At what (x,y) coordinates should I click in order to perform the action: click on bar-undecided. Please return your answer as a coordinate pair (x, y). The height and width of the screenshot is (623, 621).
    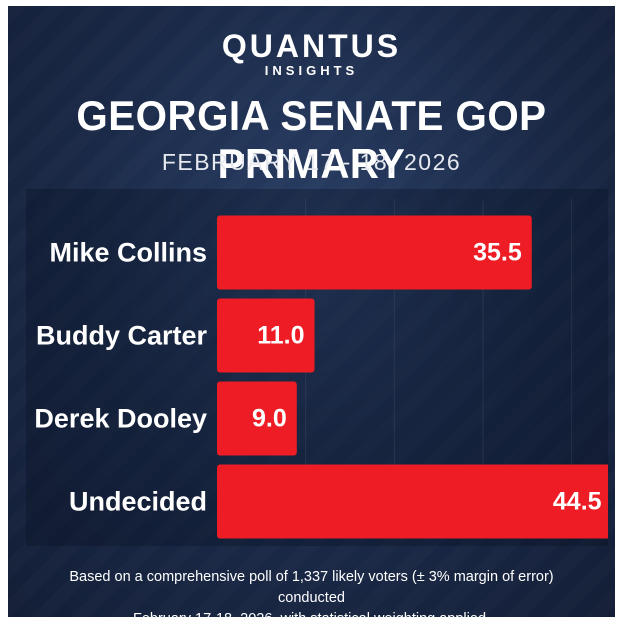
    Looking at the image, I should click on (412, 501).